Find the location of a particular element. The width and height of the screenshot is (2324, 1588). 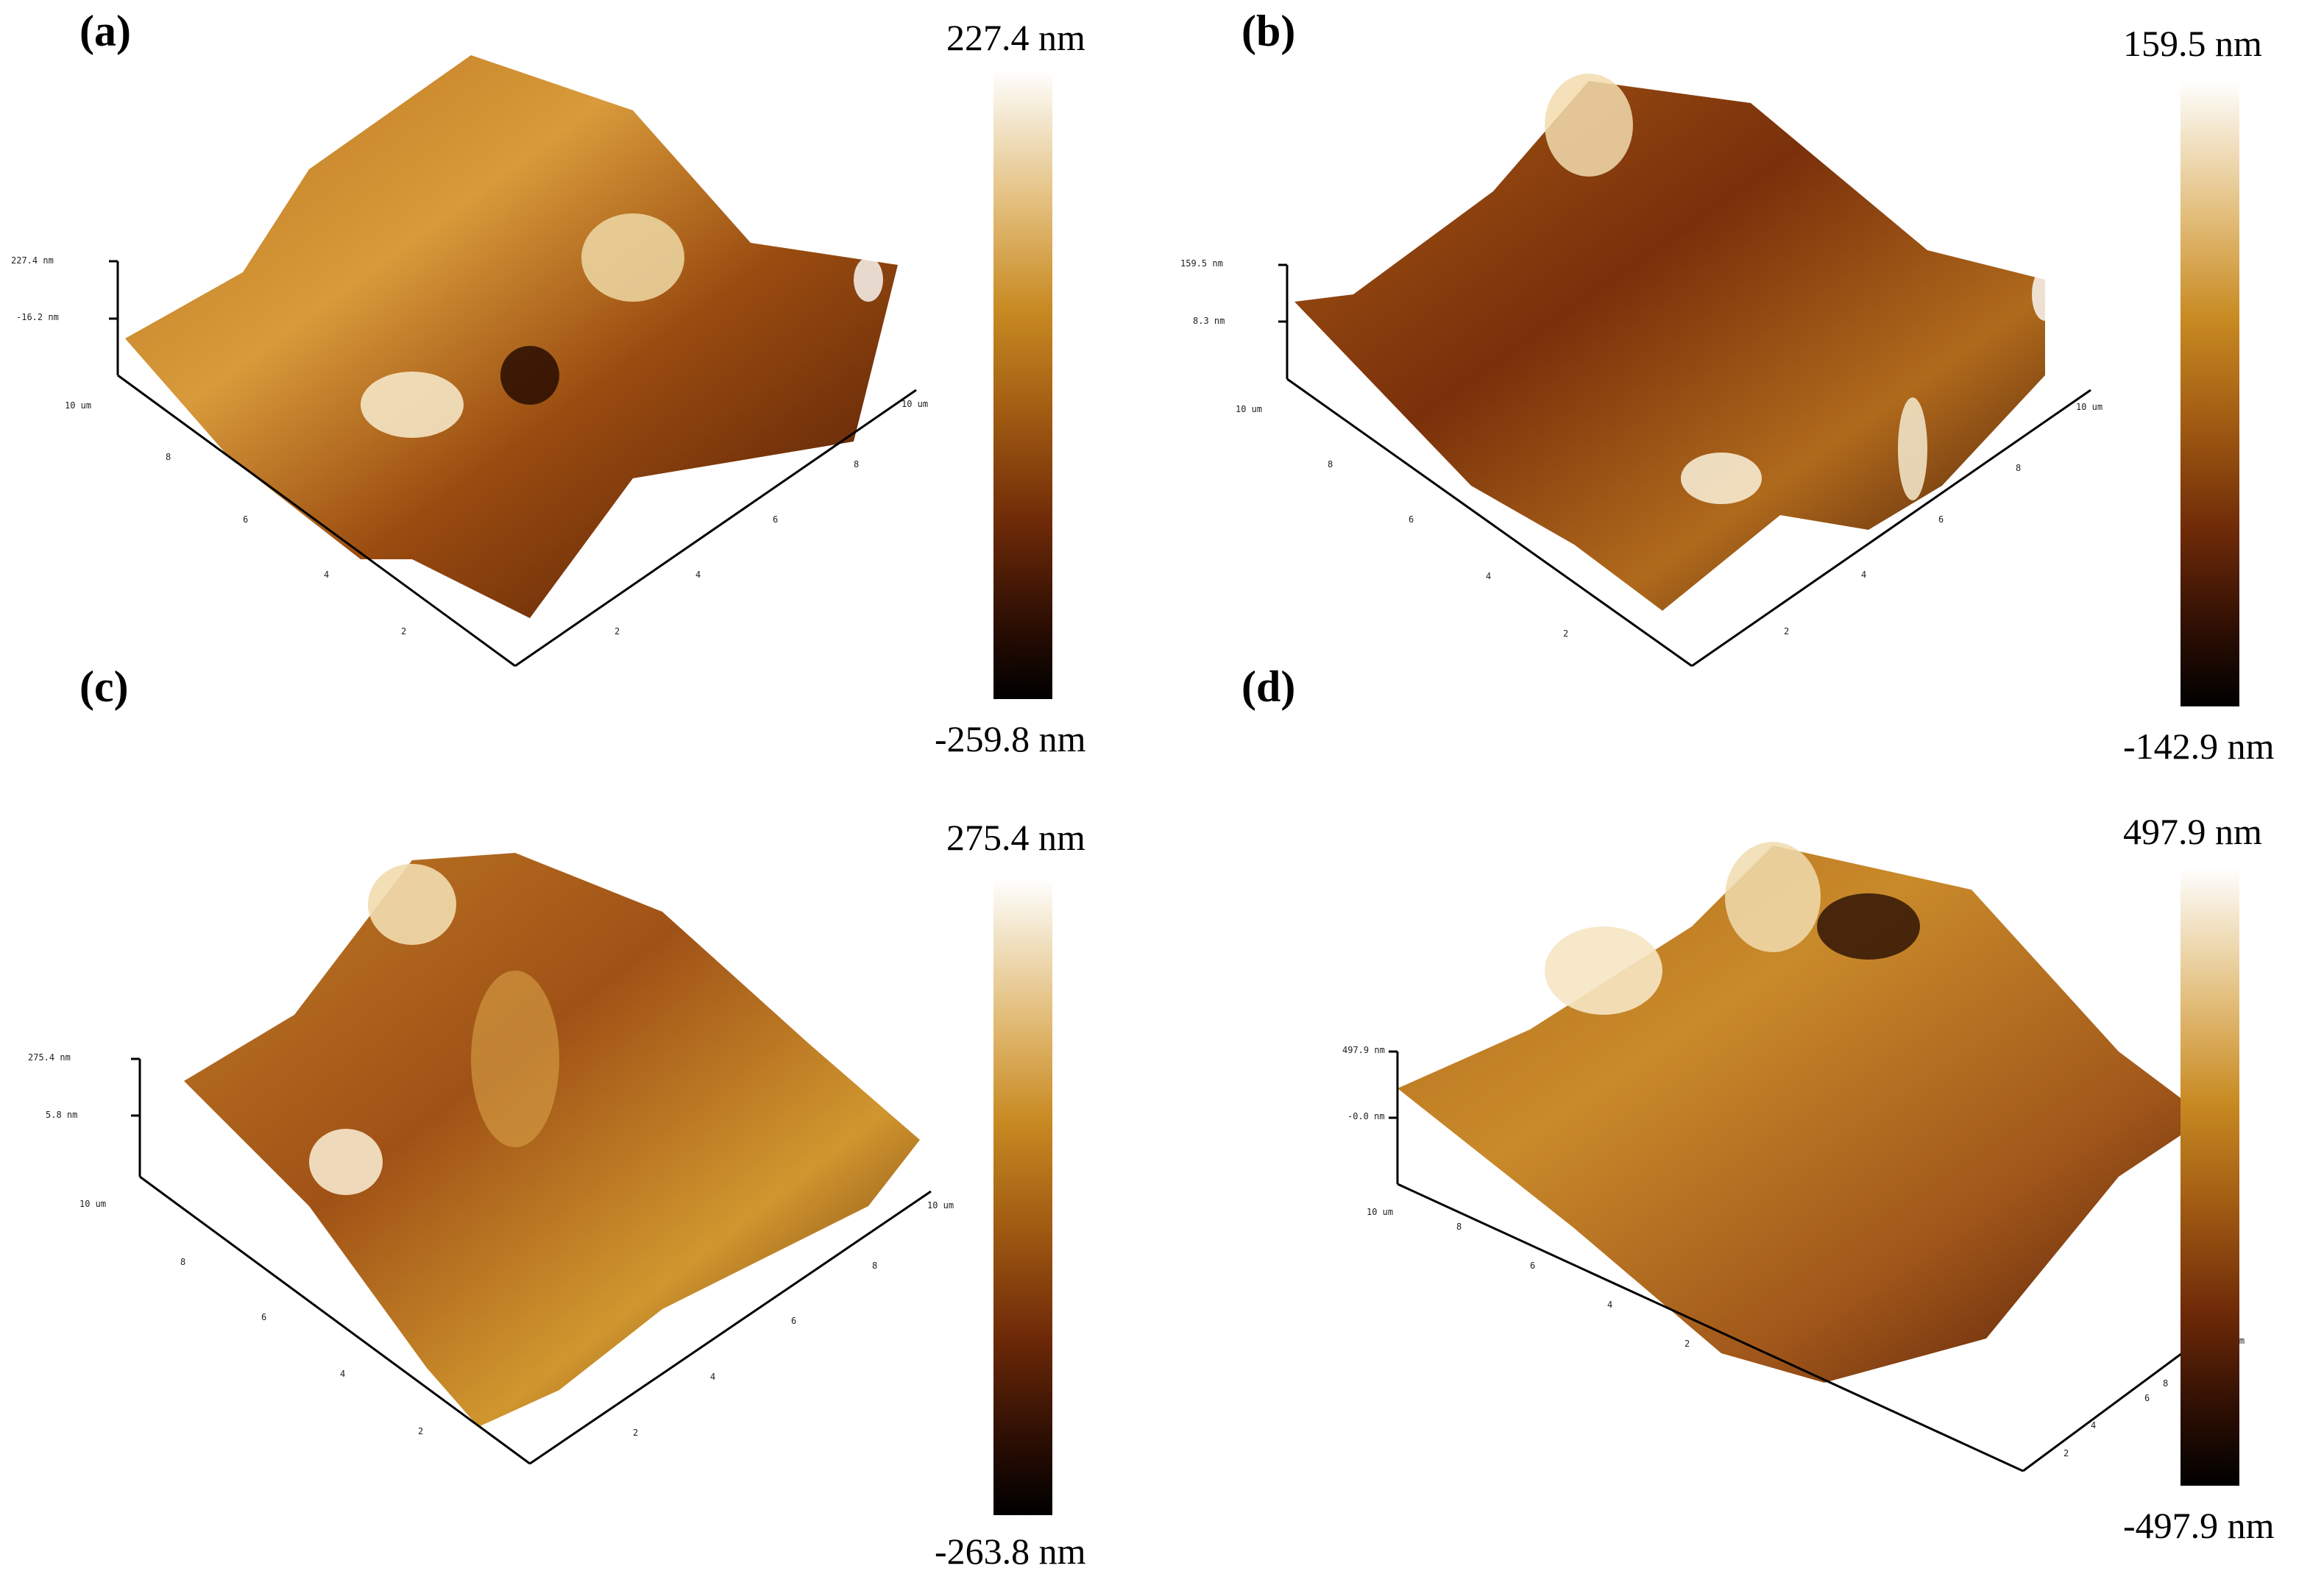

tick-b-y8: 8 is located at coordinates (1330, 464).